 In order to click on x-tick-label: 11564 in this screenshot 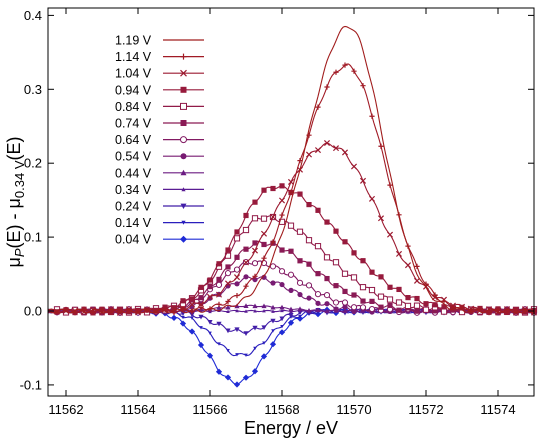, I will do `click(137, 409)`.